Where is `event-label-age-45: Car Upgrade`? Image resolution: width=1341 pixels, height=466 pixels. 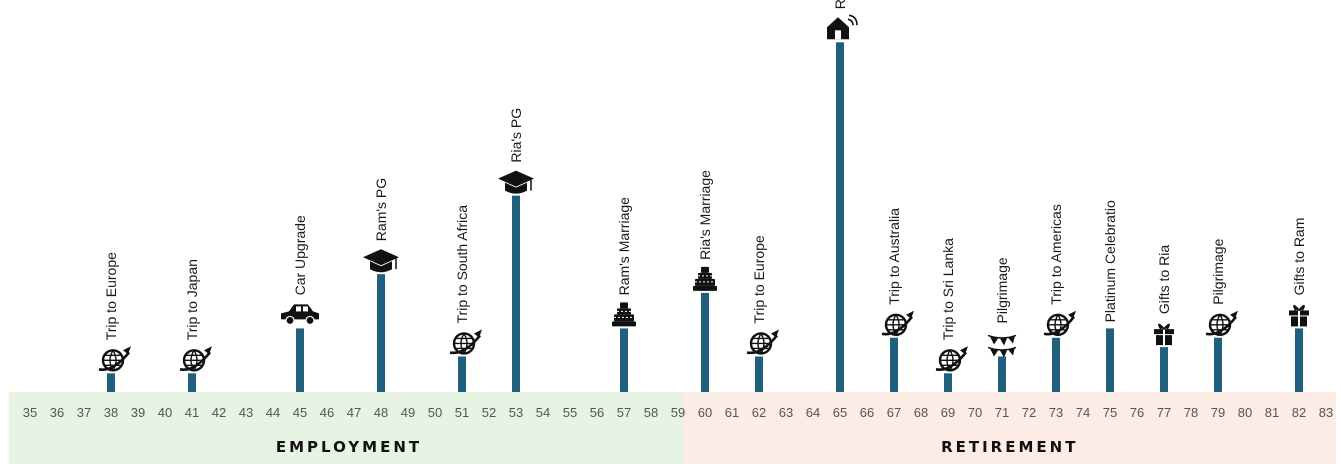 event-label-age-45: Car Upgrade is located at coordinates (300, 255).